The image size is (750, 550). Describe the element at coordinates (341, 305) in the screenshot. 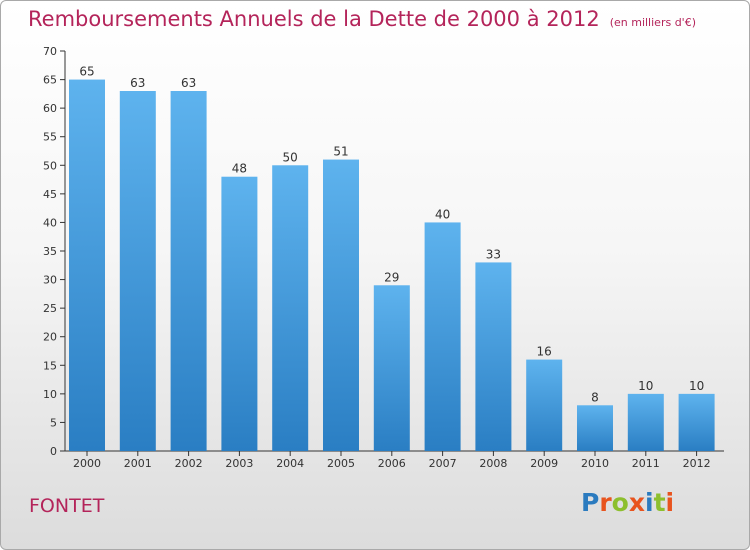

I see `bar-2005` at that location.